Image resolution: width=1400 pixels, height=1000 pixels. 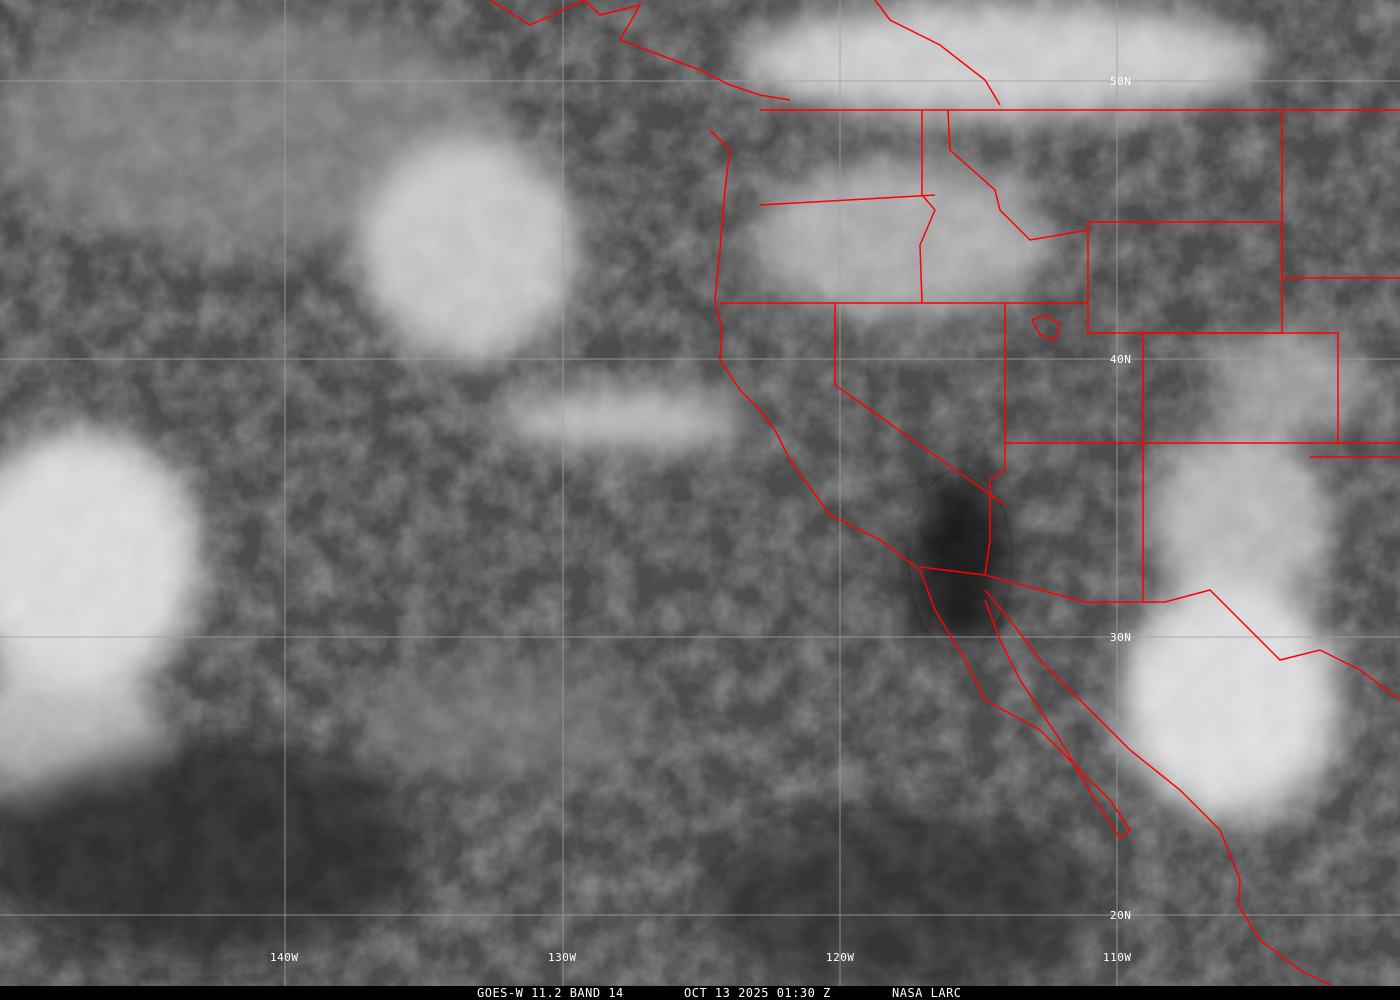 What do you see at coordinates (640, 50) in the screenshot?
I see `coastline-bc` at bounding box center [640, 50].